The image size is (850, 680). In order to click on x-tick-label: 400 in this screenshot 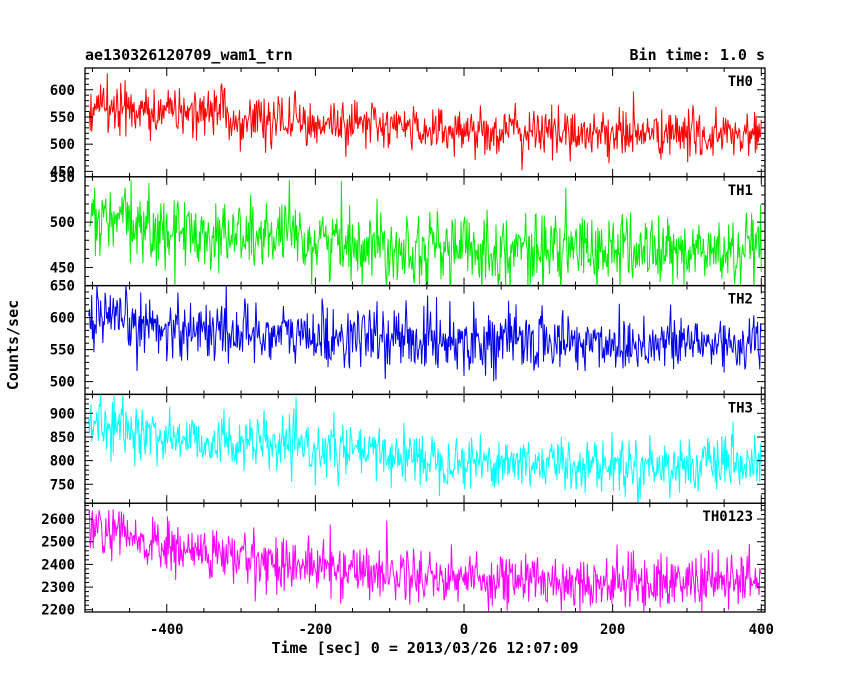, I will do `click(761, 630)`.